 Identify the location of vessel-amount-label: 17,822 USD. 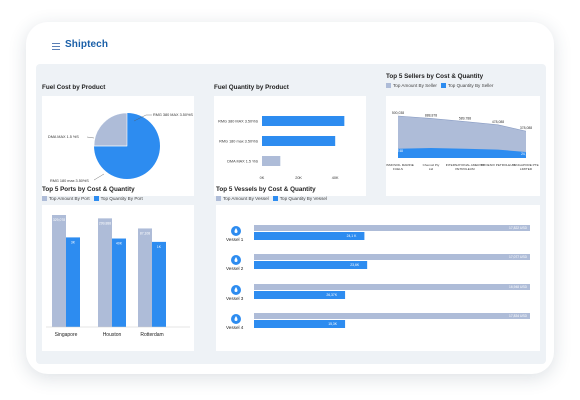
(518, 228).